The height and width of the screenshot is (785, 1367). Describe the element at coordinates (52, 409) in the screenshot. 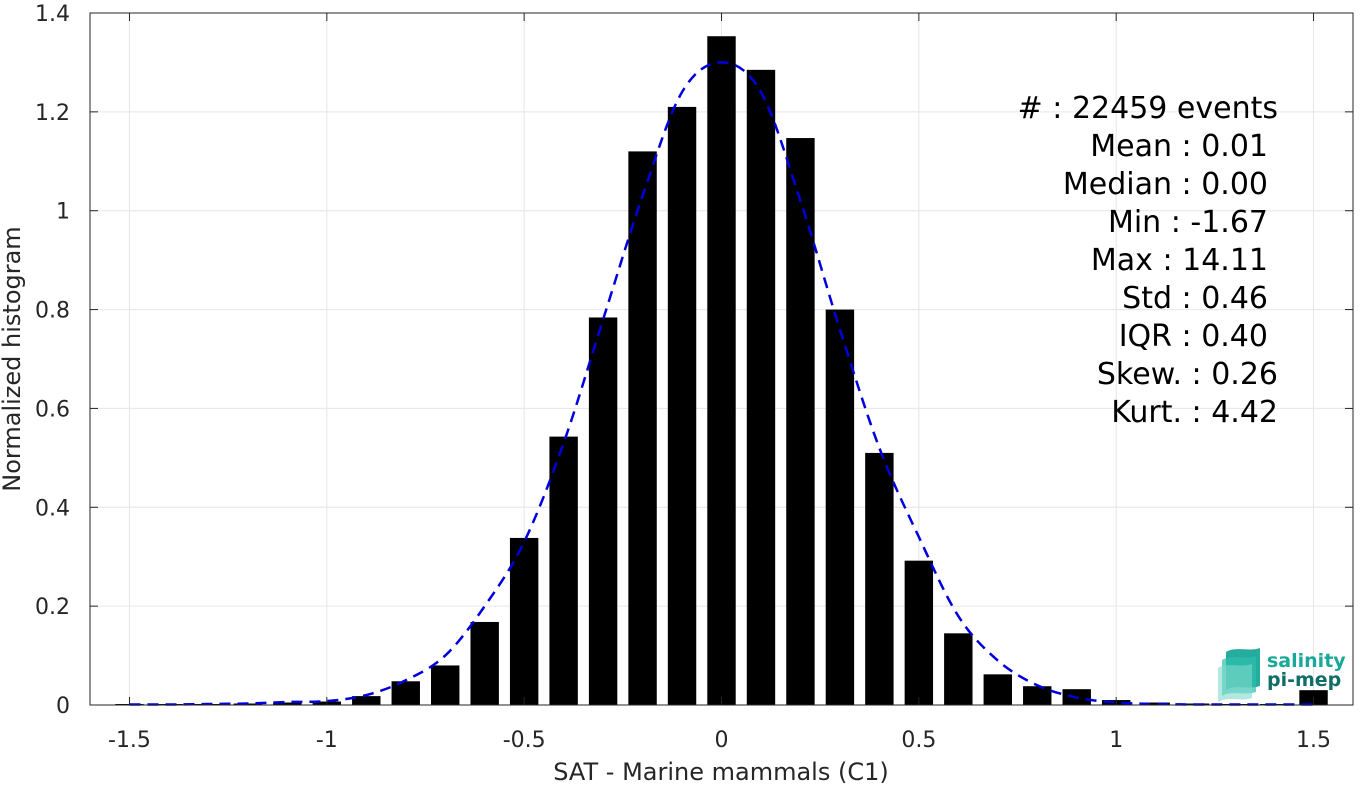

I see `y-tick-label: 0.6` at that location.